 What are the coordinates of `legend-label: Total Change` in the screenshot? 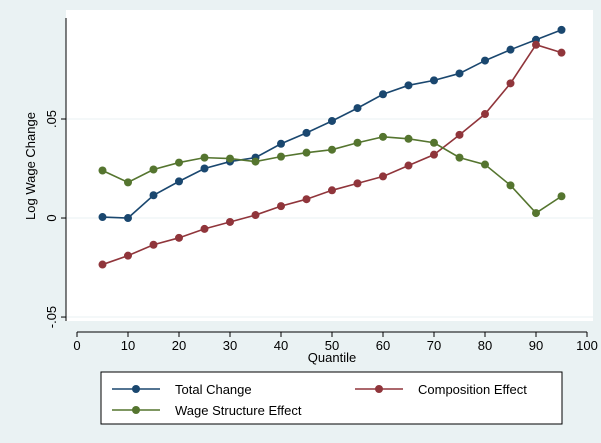 It's located at (213, 389).